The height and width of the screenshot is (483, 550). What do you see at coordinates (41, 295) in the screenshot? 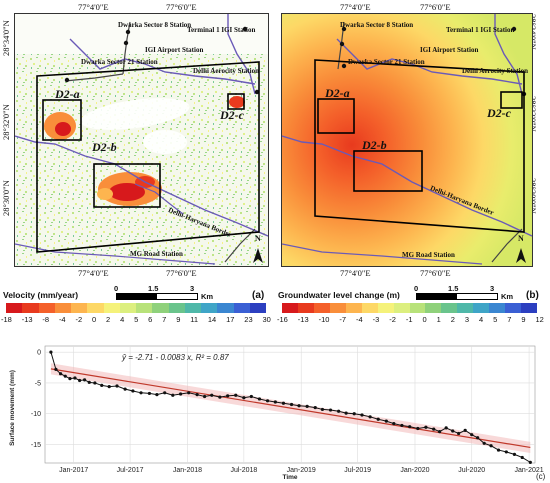
I see `legend-a-title: Velocity (mm/year)` at bounding box center [41, 295].